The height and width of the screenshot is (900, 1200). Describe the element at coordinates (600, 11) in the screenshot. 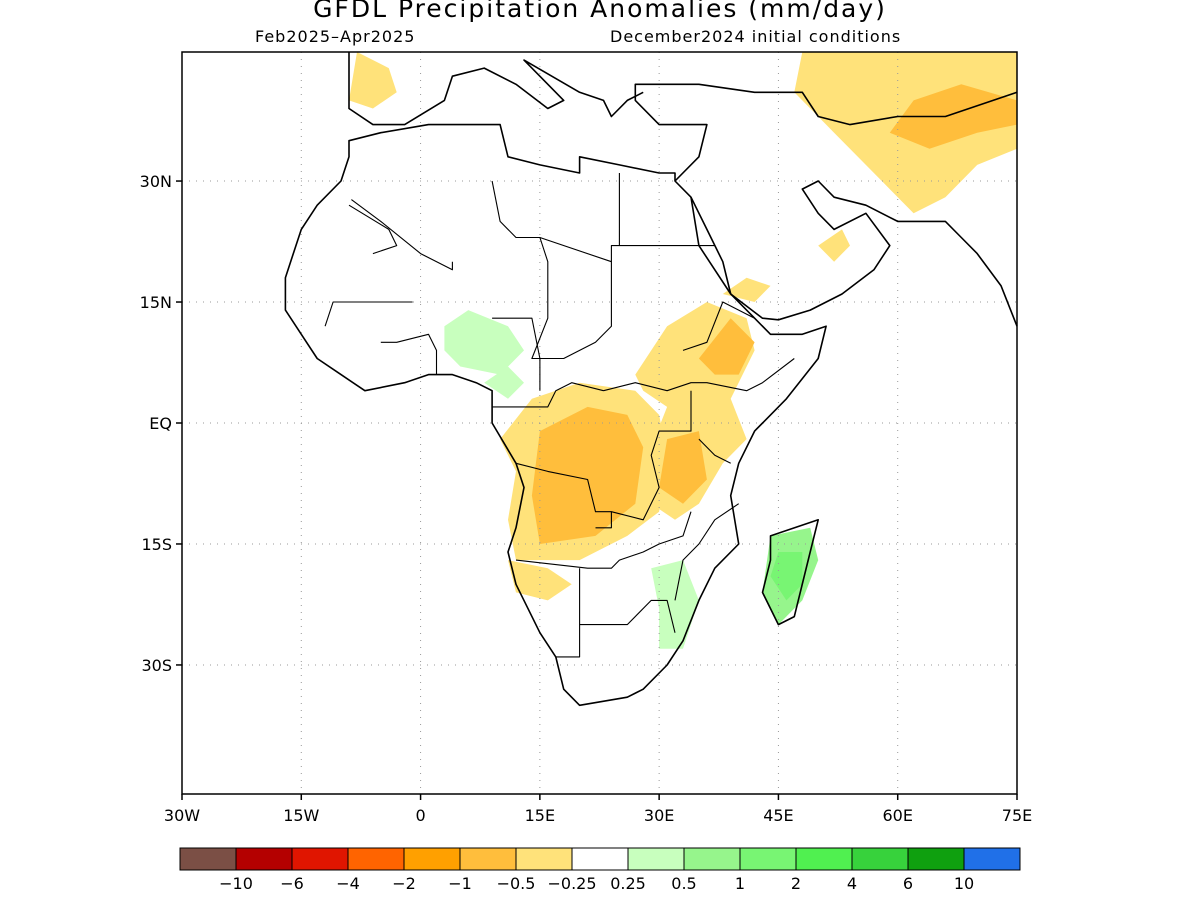

I see `chart-title: GFDL Precipitation Anomalies (mm/day)` at that location.